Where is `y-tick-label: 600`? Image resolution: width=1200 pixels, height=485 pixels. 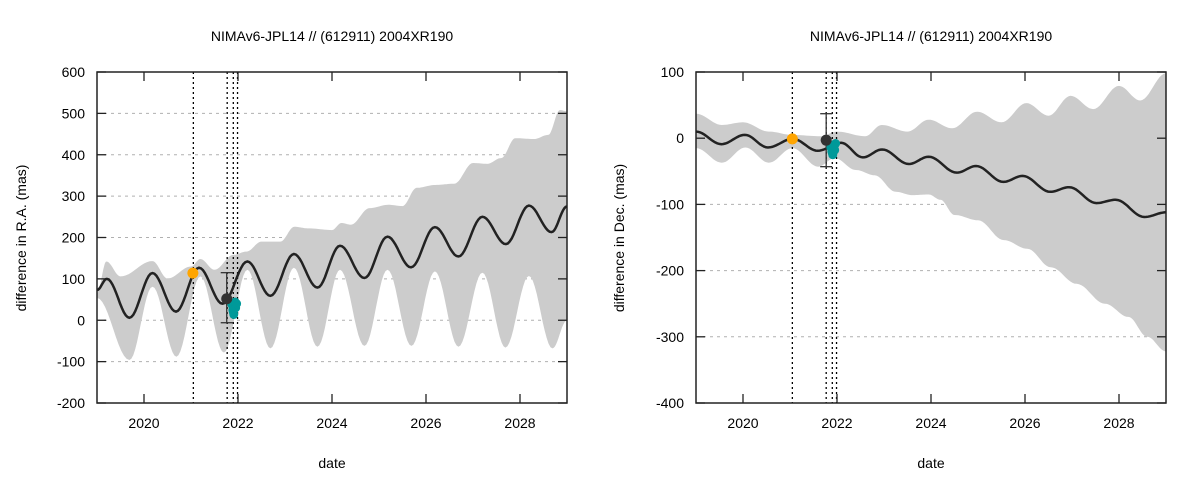 y-tick-label: 600 is located at coordinates (74, 72).